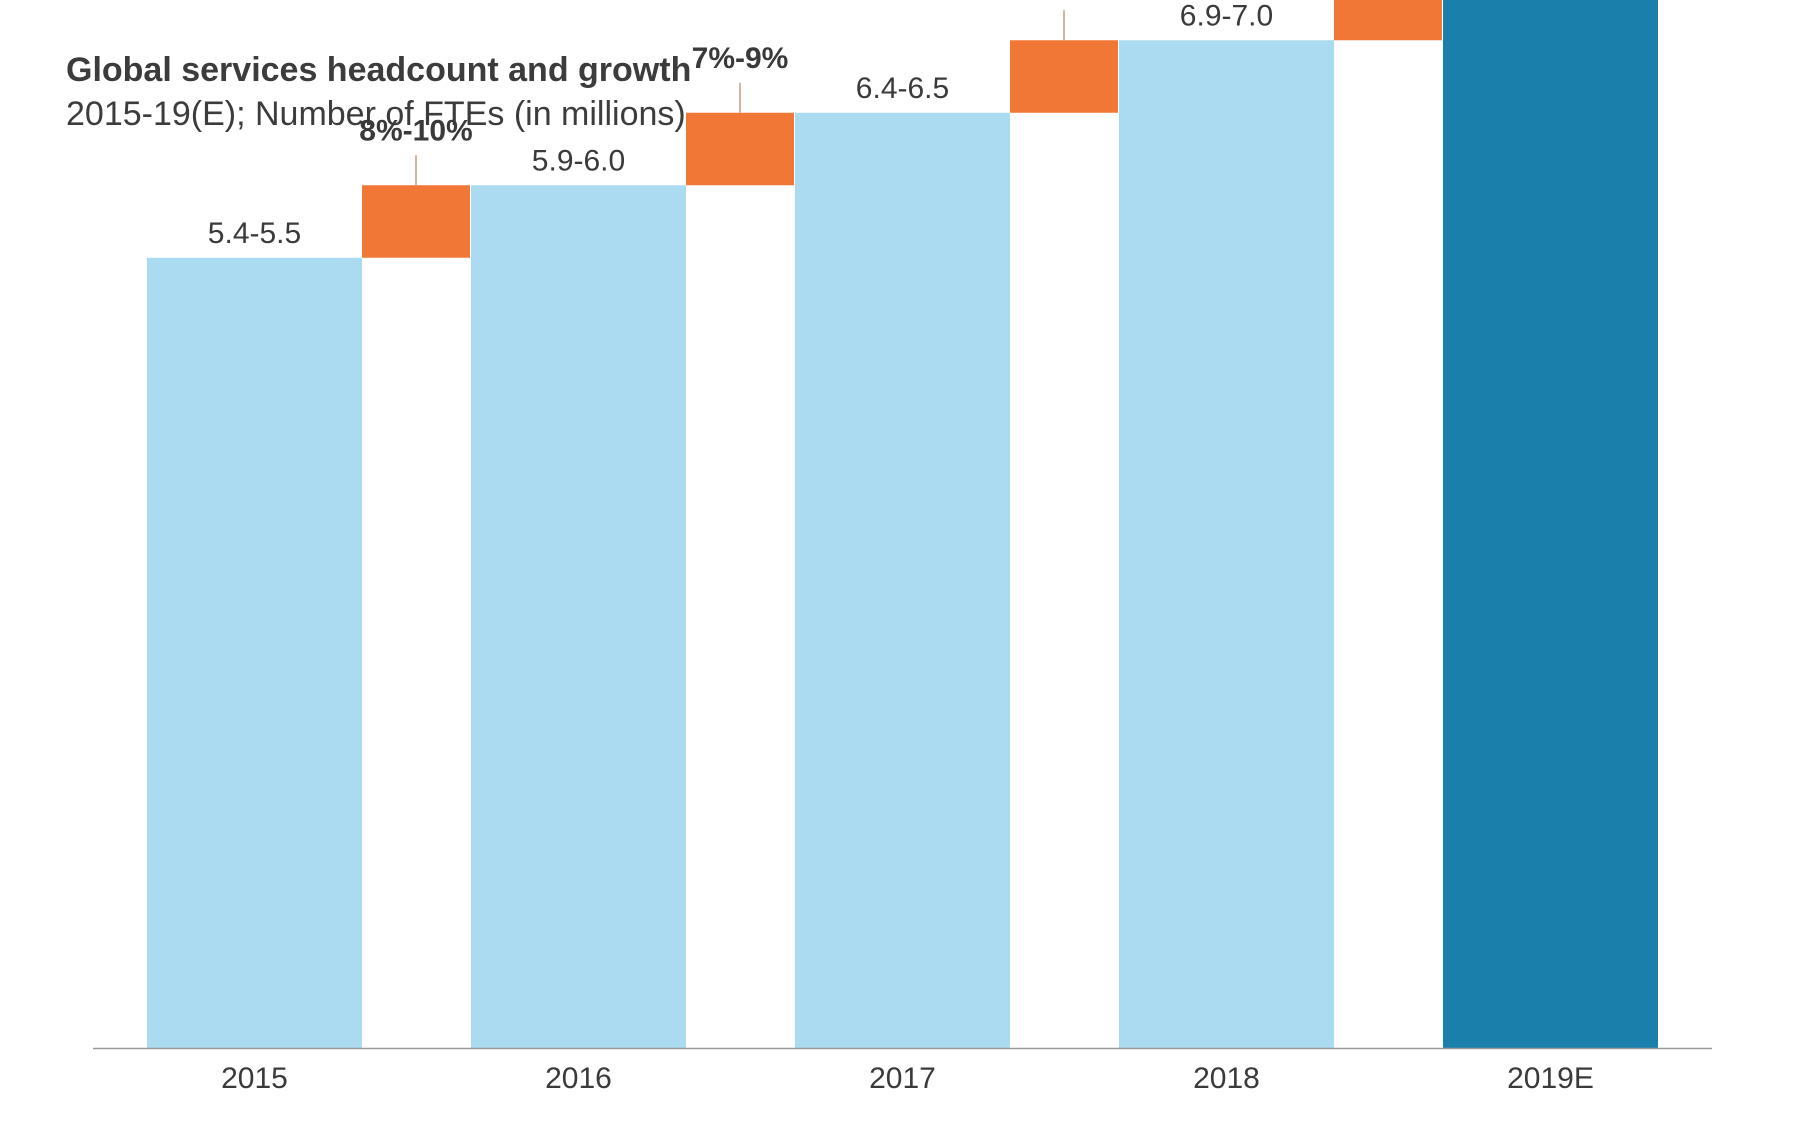  What do you see at coordinates (1226, 16) in the screenshot?
I see `value-label-2018: 6.9-7.0` at bounding box center [1226, 16].